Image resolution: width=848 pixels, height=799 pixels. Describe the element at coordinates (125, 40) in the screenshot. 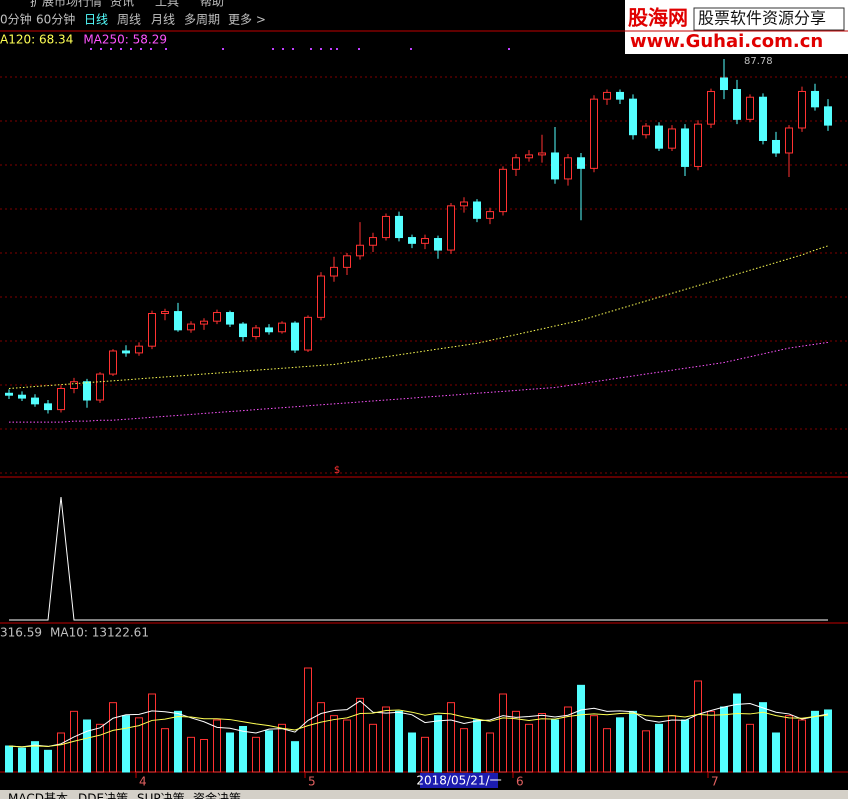

I see `legend-label: MA250: 58.29` at that location.